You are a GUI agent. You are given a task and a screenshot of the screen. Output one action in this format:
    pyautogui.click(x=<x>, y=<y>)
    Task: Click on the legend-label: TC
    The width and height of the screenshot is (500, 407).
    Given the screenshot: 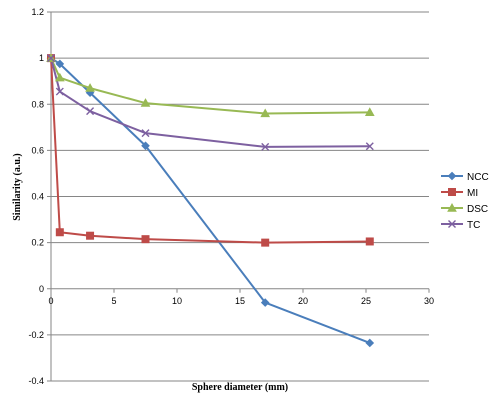 What is the action you would take?
    pyautogui.click(x=473, y=225)
    